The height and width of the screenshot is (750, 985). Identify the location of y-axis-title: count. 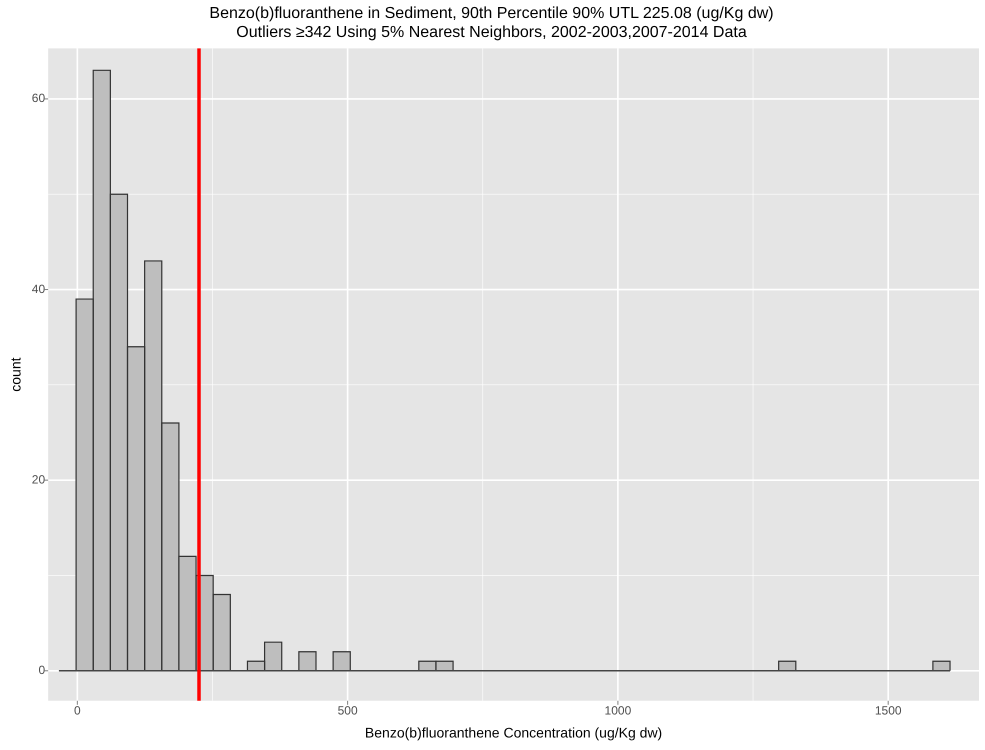
(15, 374).